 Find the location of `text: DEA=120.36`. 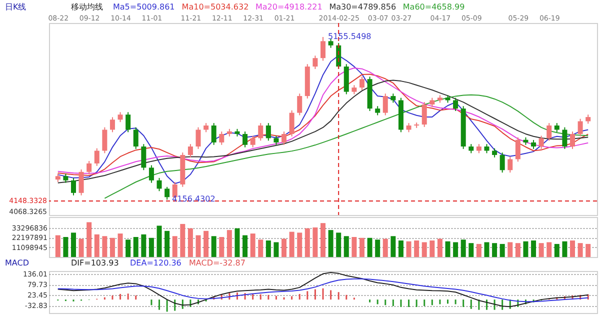

text: DEA=120.36 is located at coordinates (156, 263).